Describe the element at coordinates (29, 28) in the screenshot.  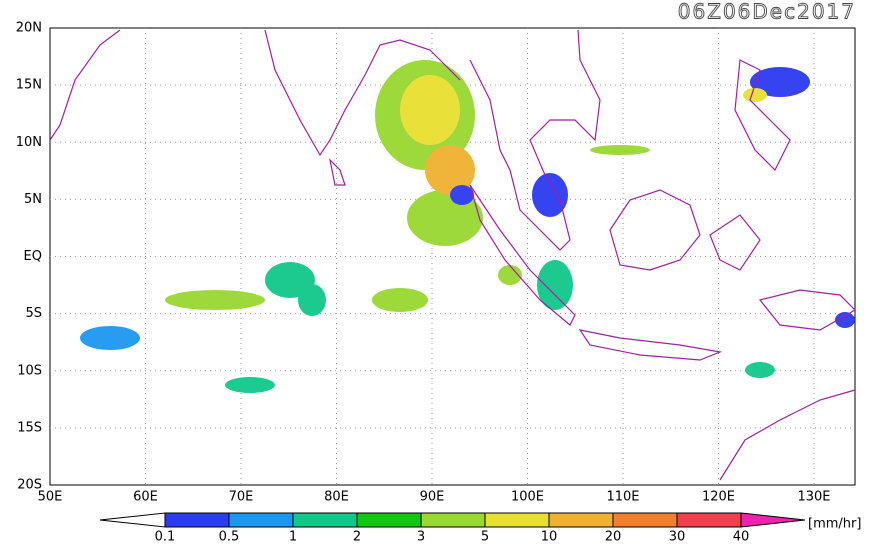
I see `lat-label: 20N` at that location.